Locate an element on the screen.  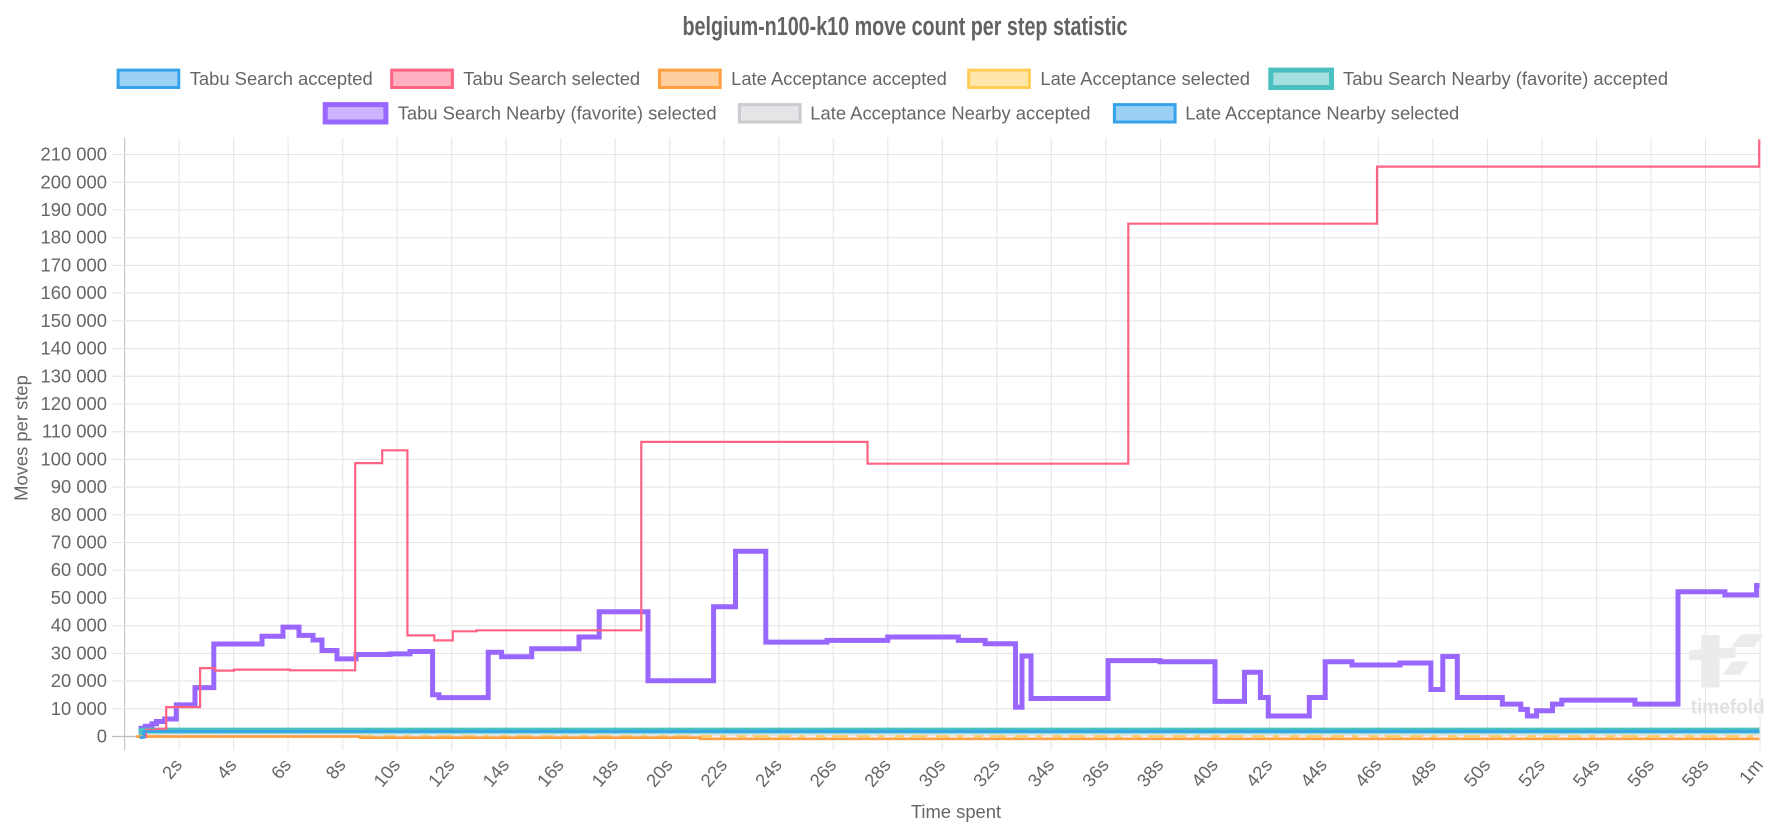
svg-text: 210 000 is located at coordinates (74, 154).